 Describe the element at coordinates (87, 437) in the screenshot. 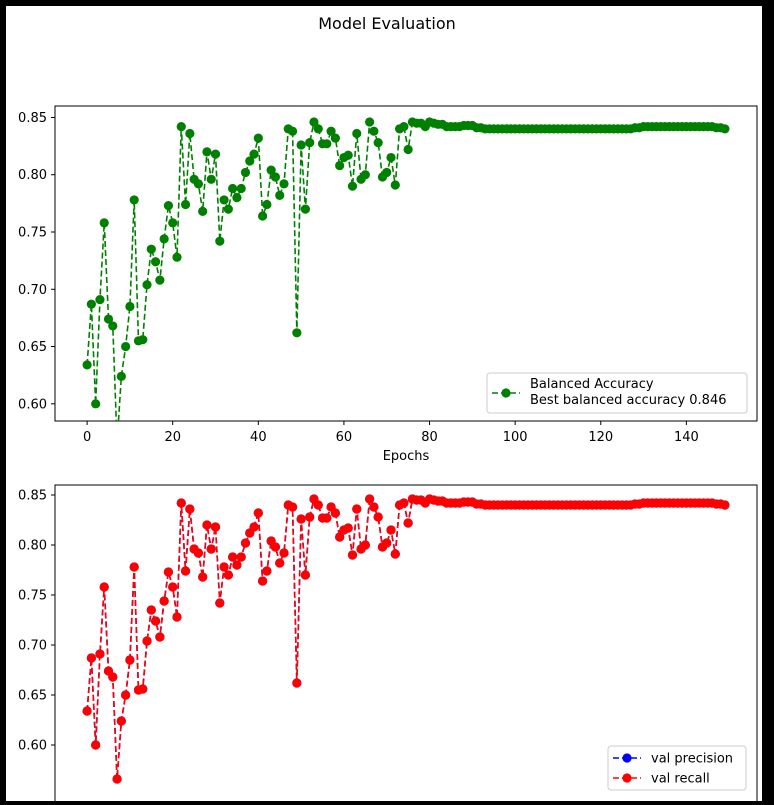

I see `x-tick-label: 0` at that location.